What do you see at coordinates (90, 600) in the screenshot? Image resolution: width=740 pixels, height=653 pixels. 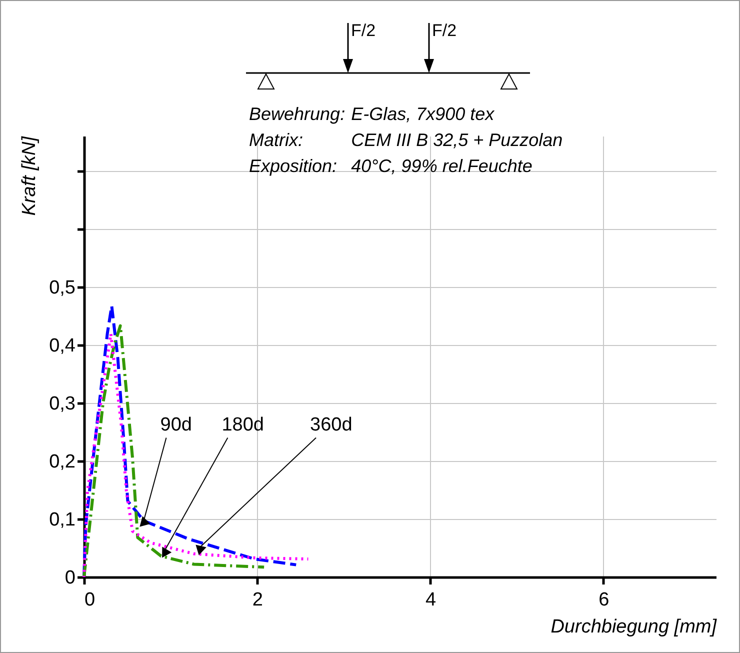 I see `x-tick-label: 0` at bounding box center [90, 600].